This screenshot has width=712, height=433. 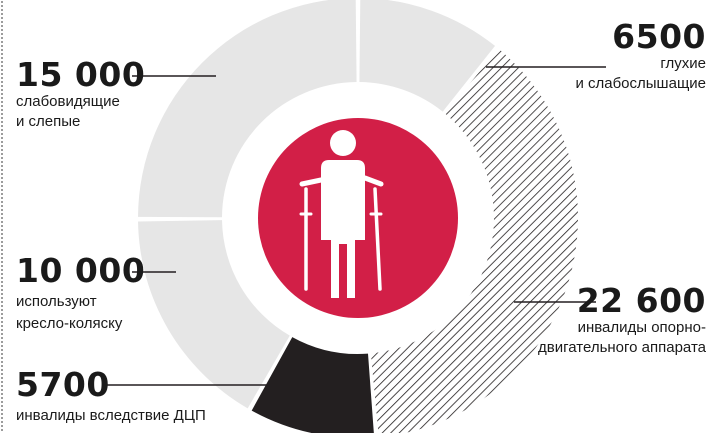 I want to click on slice-desc-wheelchair-line2: кресло-коляску, so click(x=69, y=323).